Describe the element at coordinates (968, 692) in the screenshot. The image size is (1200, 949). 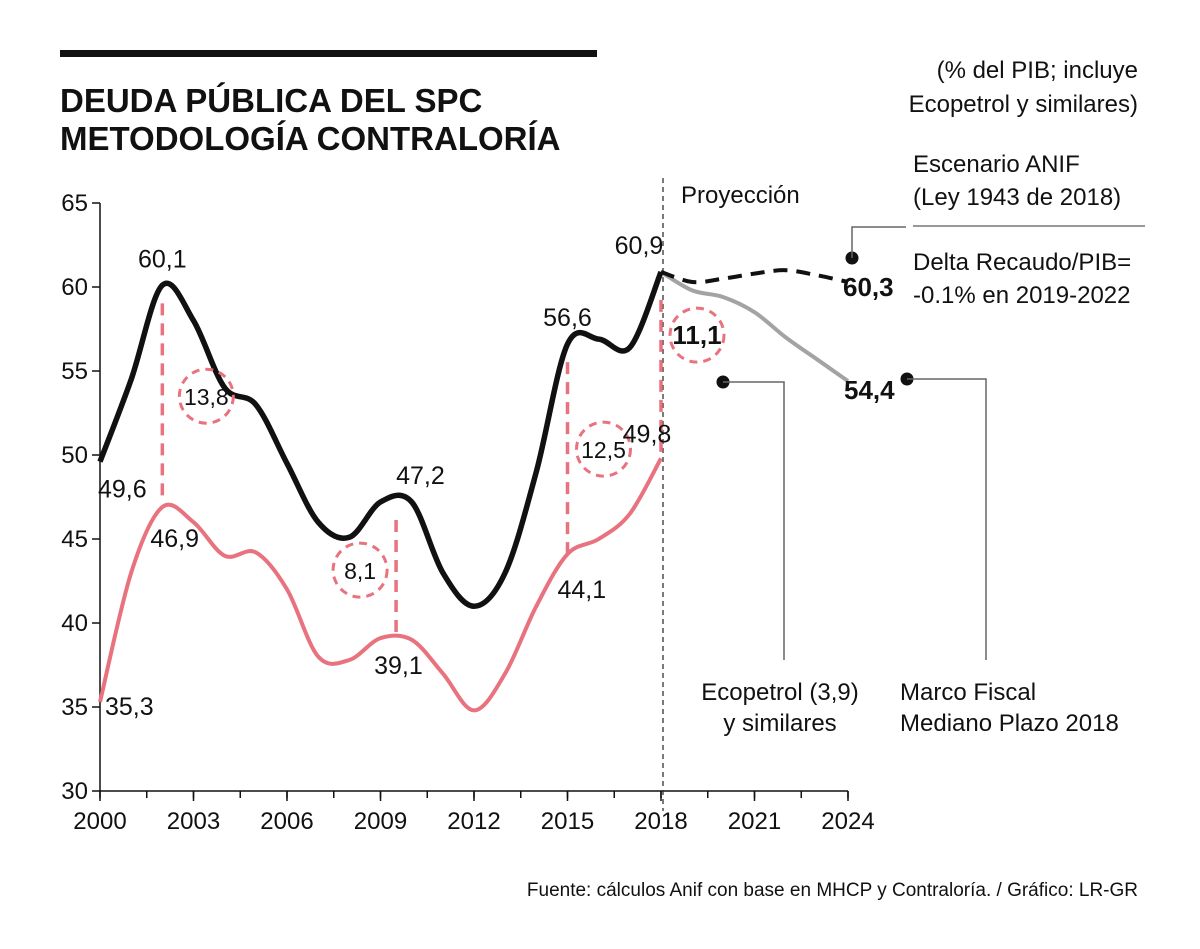
I see `mfmp-label-line1: Marco Fiscal` at that location.